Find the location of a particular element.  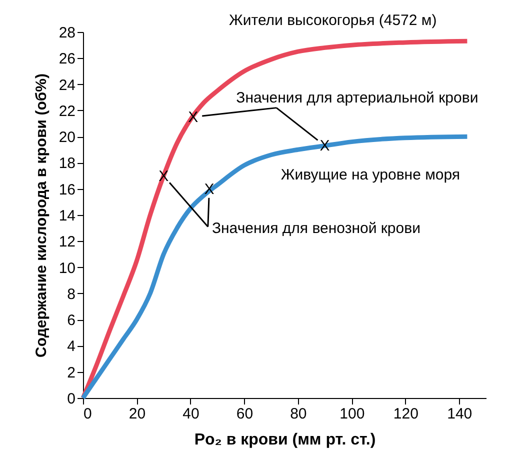

annotation: Значения для артериальной крови is located at coordinates (357, 97).